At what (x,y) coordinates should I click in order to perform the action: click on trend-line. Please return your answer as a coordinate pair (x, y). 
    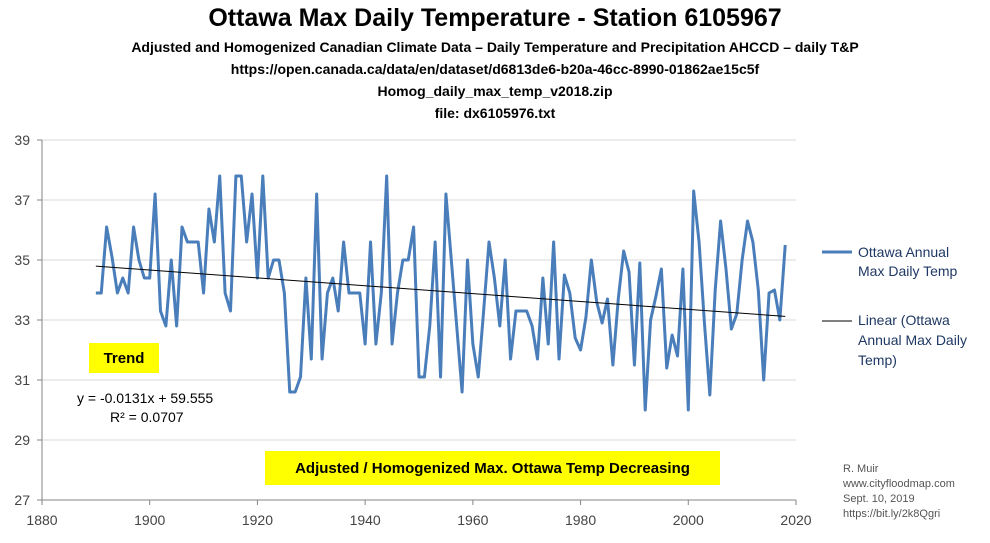
    Looking at the image, I should click on (440, 291).